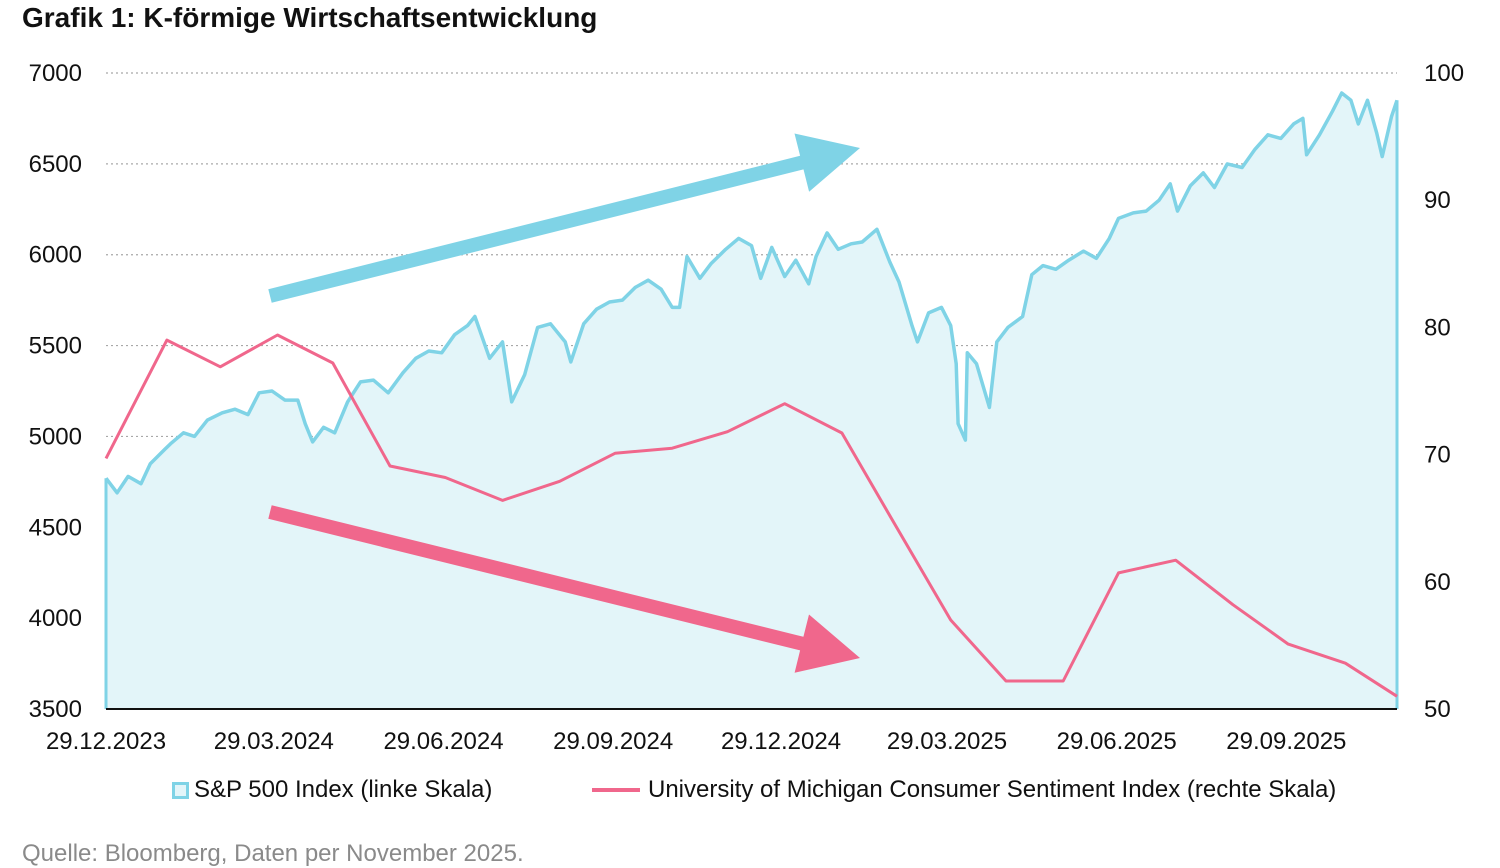 This screenshot has height=868, width=1500. What do you see at coordinates (1437, 327) in the screenshot?
I see `y-right-tick-label: 80` at bounding box center [1437, 327].